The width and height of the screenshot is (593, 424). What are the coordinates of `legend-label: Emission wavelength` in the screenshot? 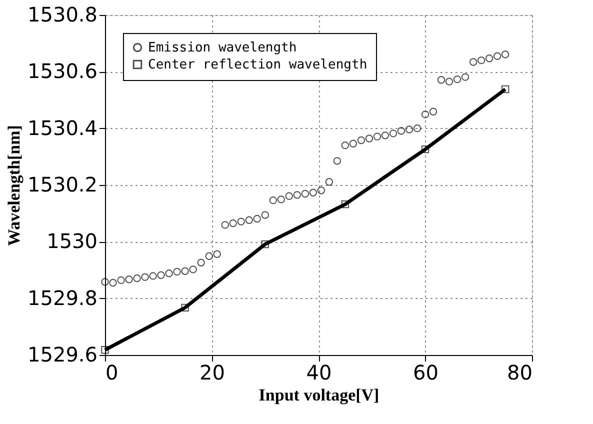 It's located at (222, 48).